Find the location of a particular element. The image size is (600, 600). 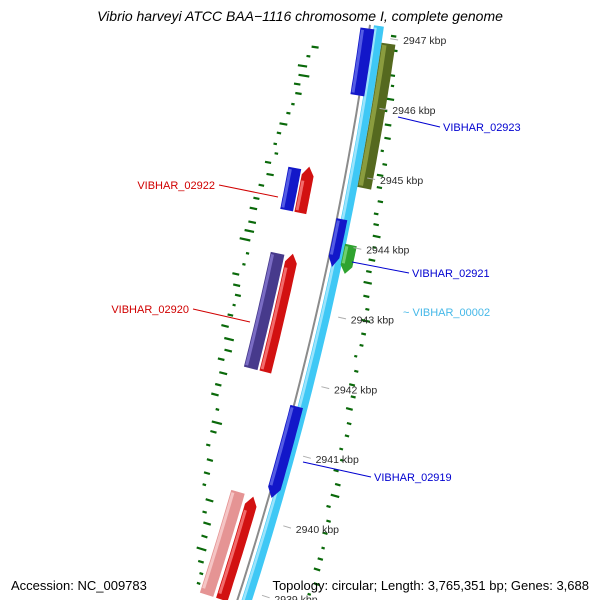

gene-label: VIBHAR_02921 is located at coordinates (451, 274).